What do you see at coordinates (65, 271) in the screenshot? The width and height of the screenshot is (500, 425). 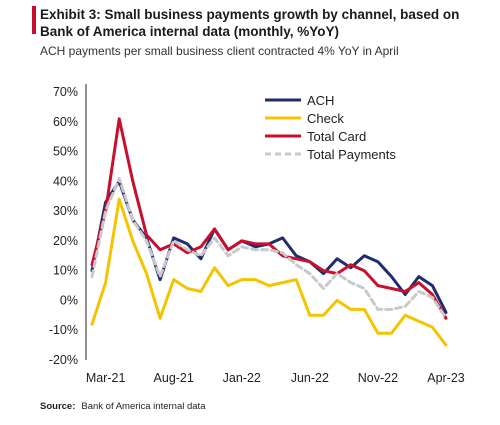 I see `y-tick-label: 10%` at bounding box center [65, 271].